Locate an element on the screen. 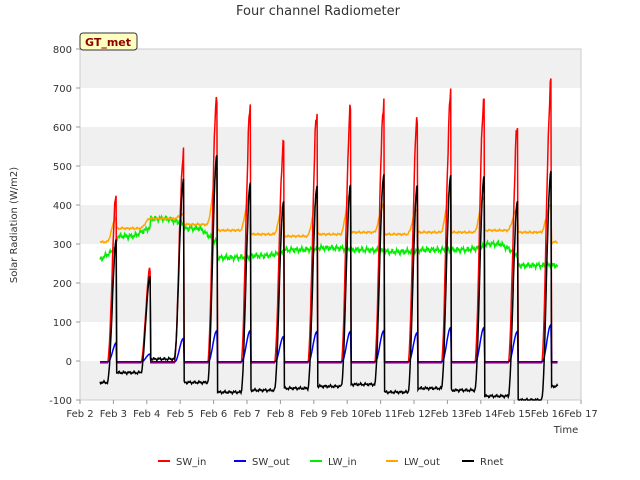  y-tick-label: 100 is located at coordinates (62, 323).